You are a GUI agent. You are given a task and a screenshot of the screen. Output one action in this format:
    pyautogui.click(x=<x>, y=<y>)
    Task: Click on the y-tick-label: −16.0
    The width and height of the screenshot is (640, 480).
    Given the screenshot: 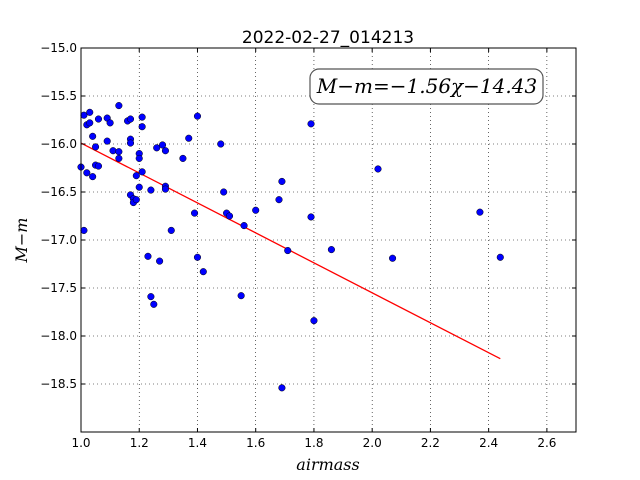 What is the action you would take?
    pyautogui.click(x=58, y=144)
    